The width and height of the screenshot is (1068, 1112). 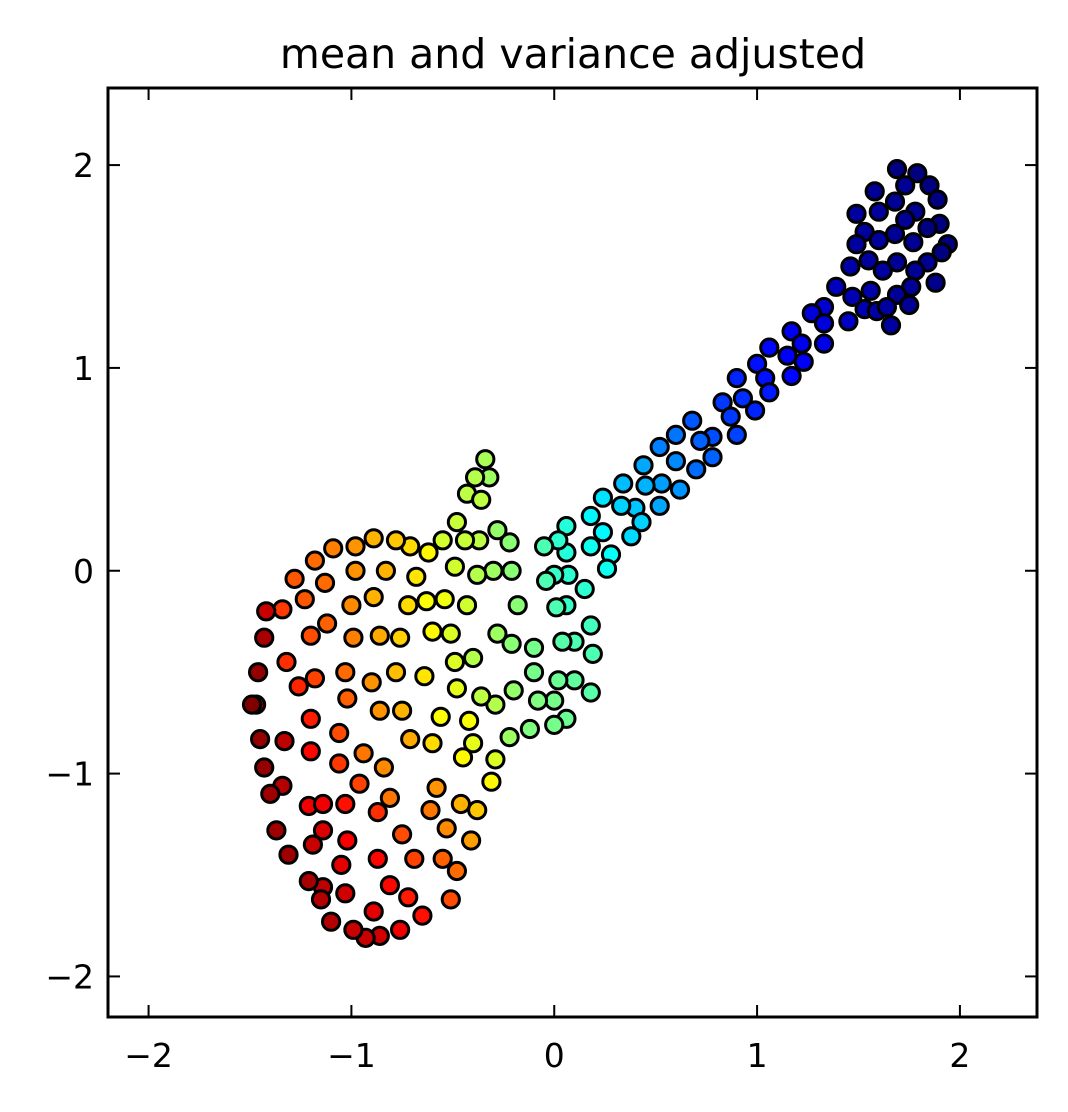 What do you see at coordinates (83, 165) in the screenshot?
I see `y-tick-label: 2` at bounding box center [83, 165].